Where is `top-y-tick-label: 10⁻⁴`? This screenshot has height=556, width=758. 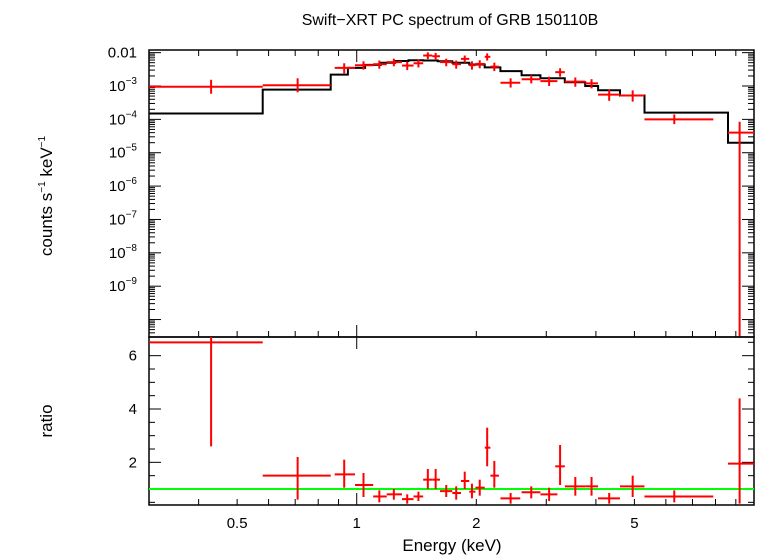
top-y-tick-label: 10⁻⁴ is located at coordinates (123, 118).